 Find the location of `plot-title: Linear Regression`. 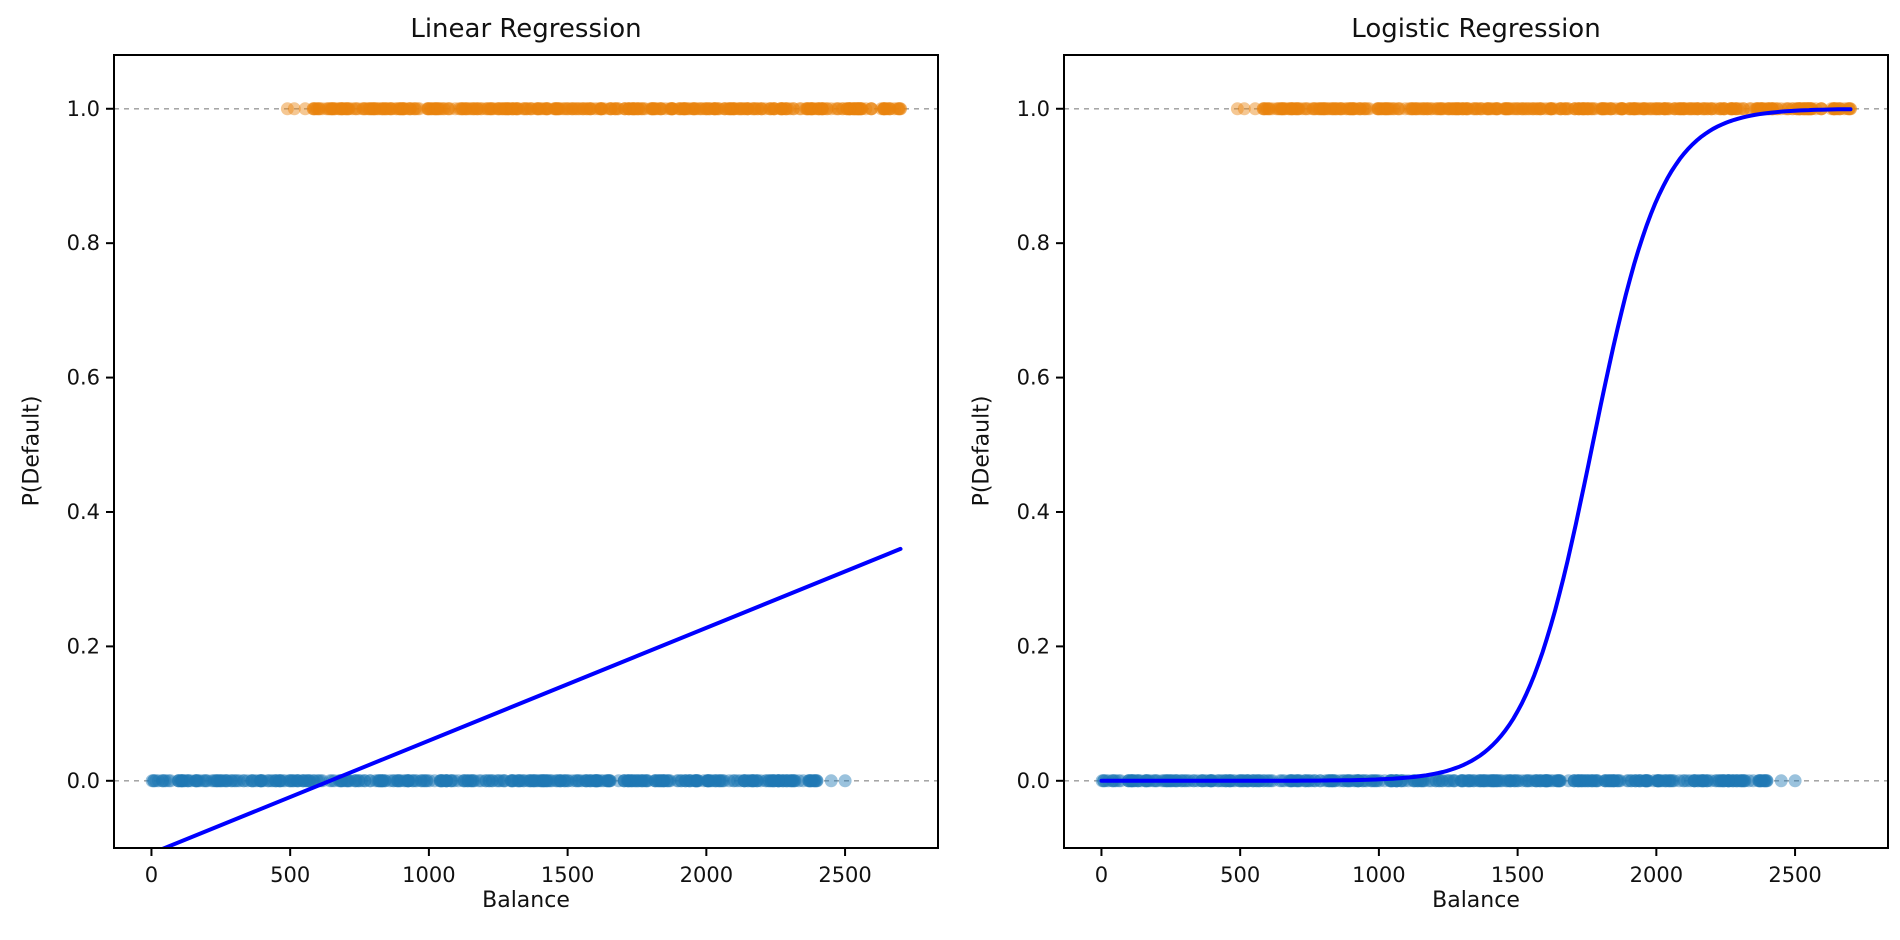

plot-title: Linear Regression is located at coordinates (526, 29).